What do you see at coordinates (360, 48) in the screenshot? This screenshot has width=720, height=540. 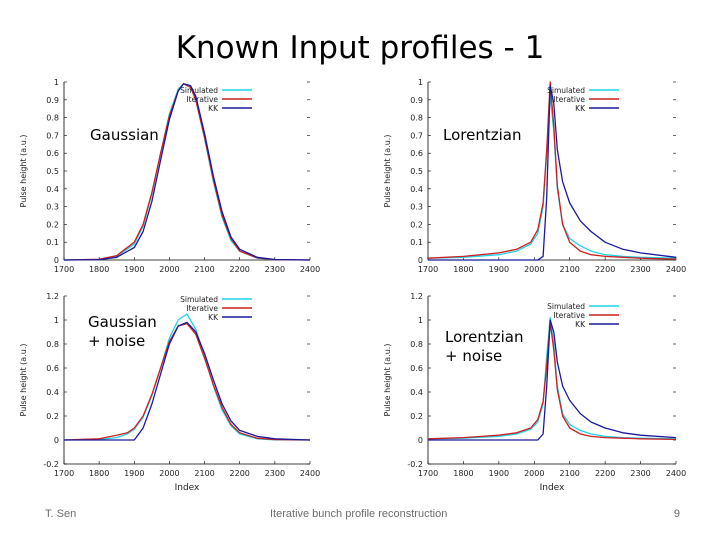 I see `slide-title: Known Input profiles - 1` at bounding box center [360, 48].